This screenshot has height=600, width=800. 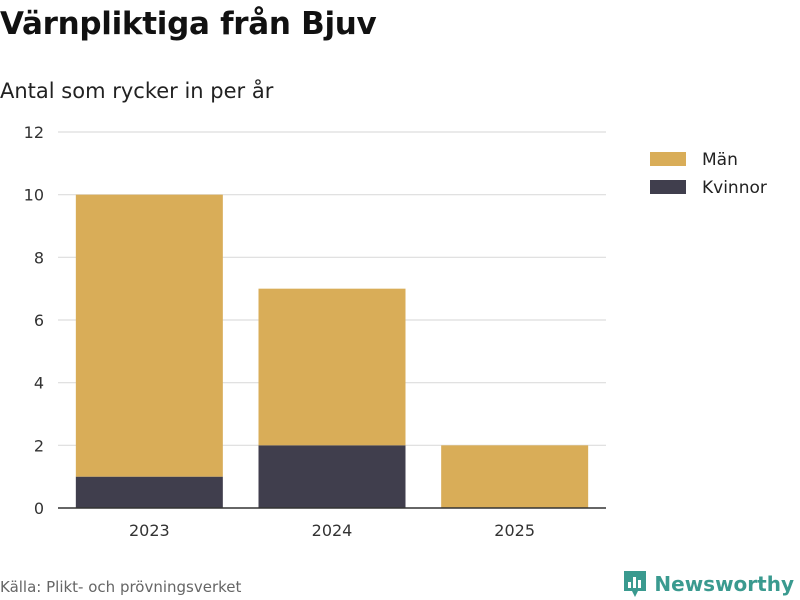 I want to click on legend-label-mn: Män, so click(x=720, y=160).